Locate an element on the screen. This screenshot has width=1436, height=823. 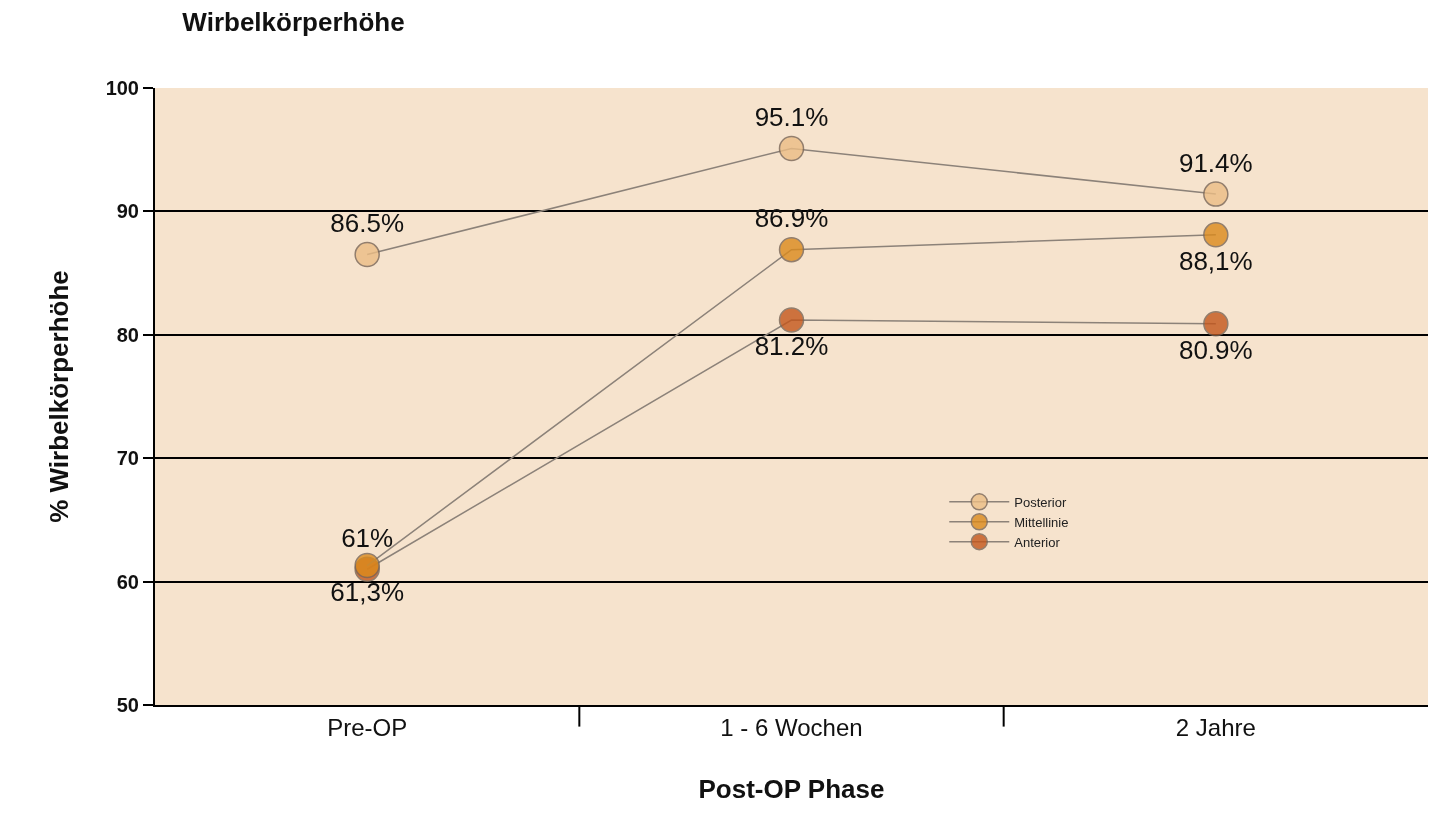
legend-label: Anterior is located at coordinates (1037, 542).